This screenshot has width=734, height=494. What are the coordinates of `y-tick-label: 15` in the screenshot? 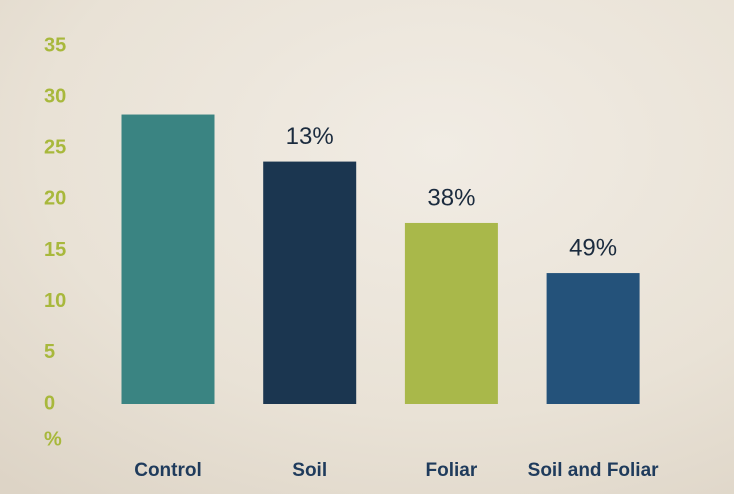 It's located at (55, 250).